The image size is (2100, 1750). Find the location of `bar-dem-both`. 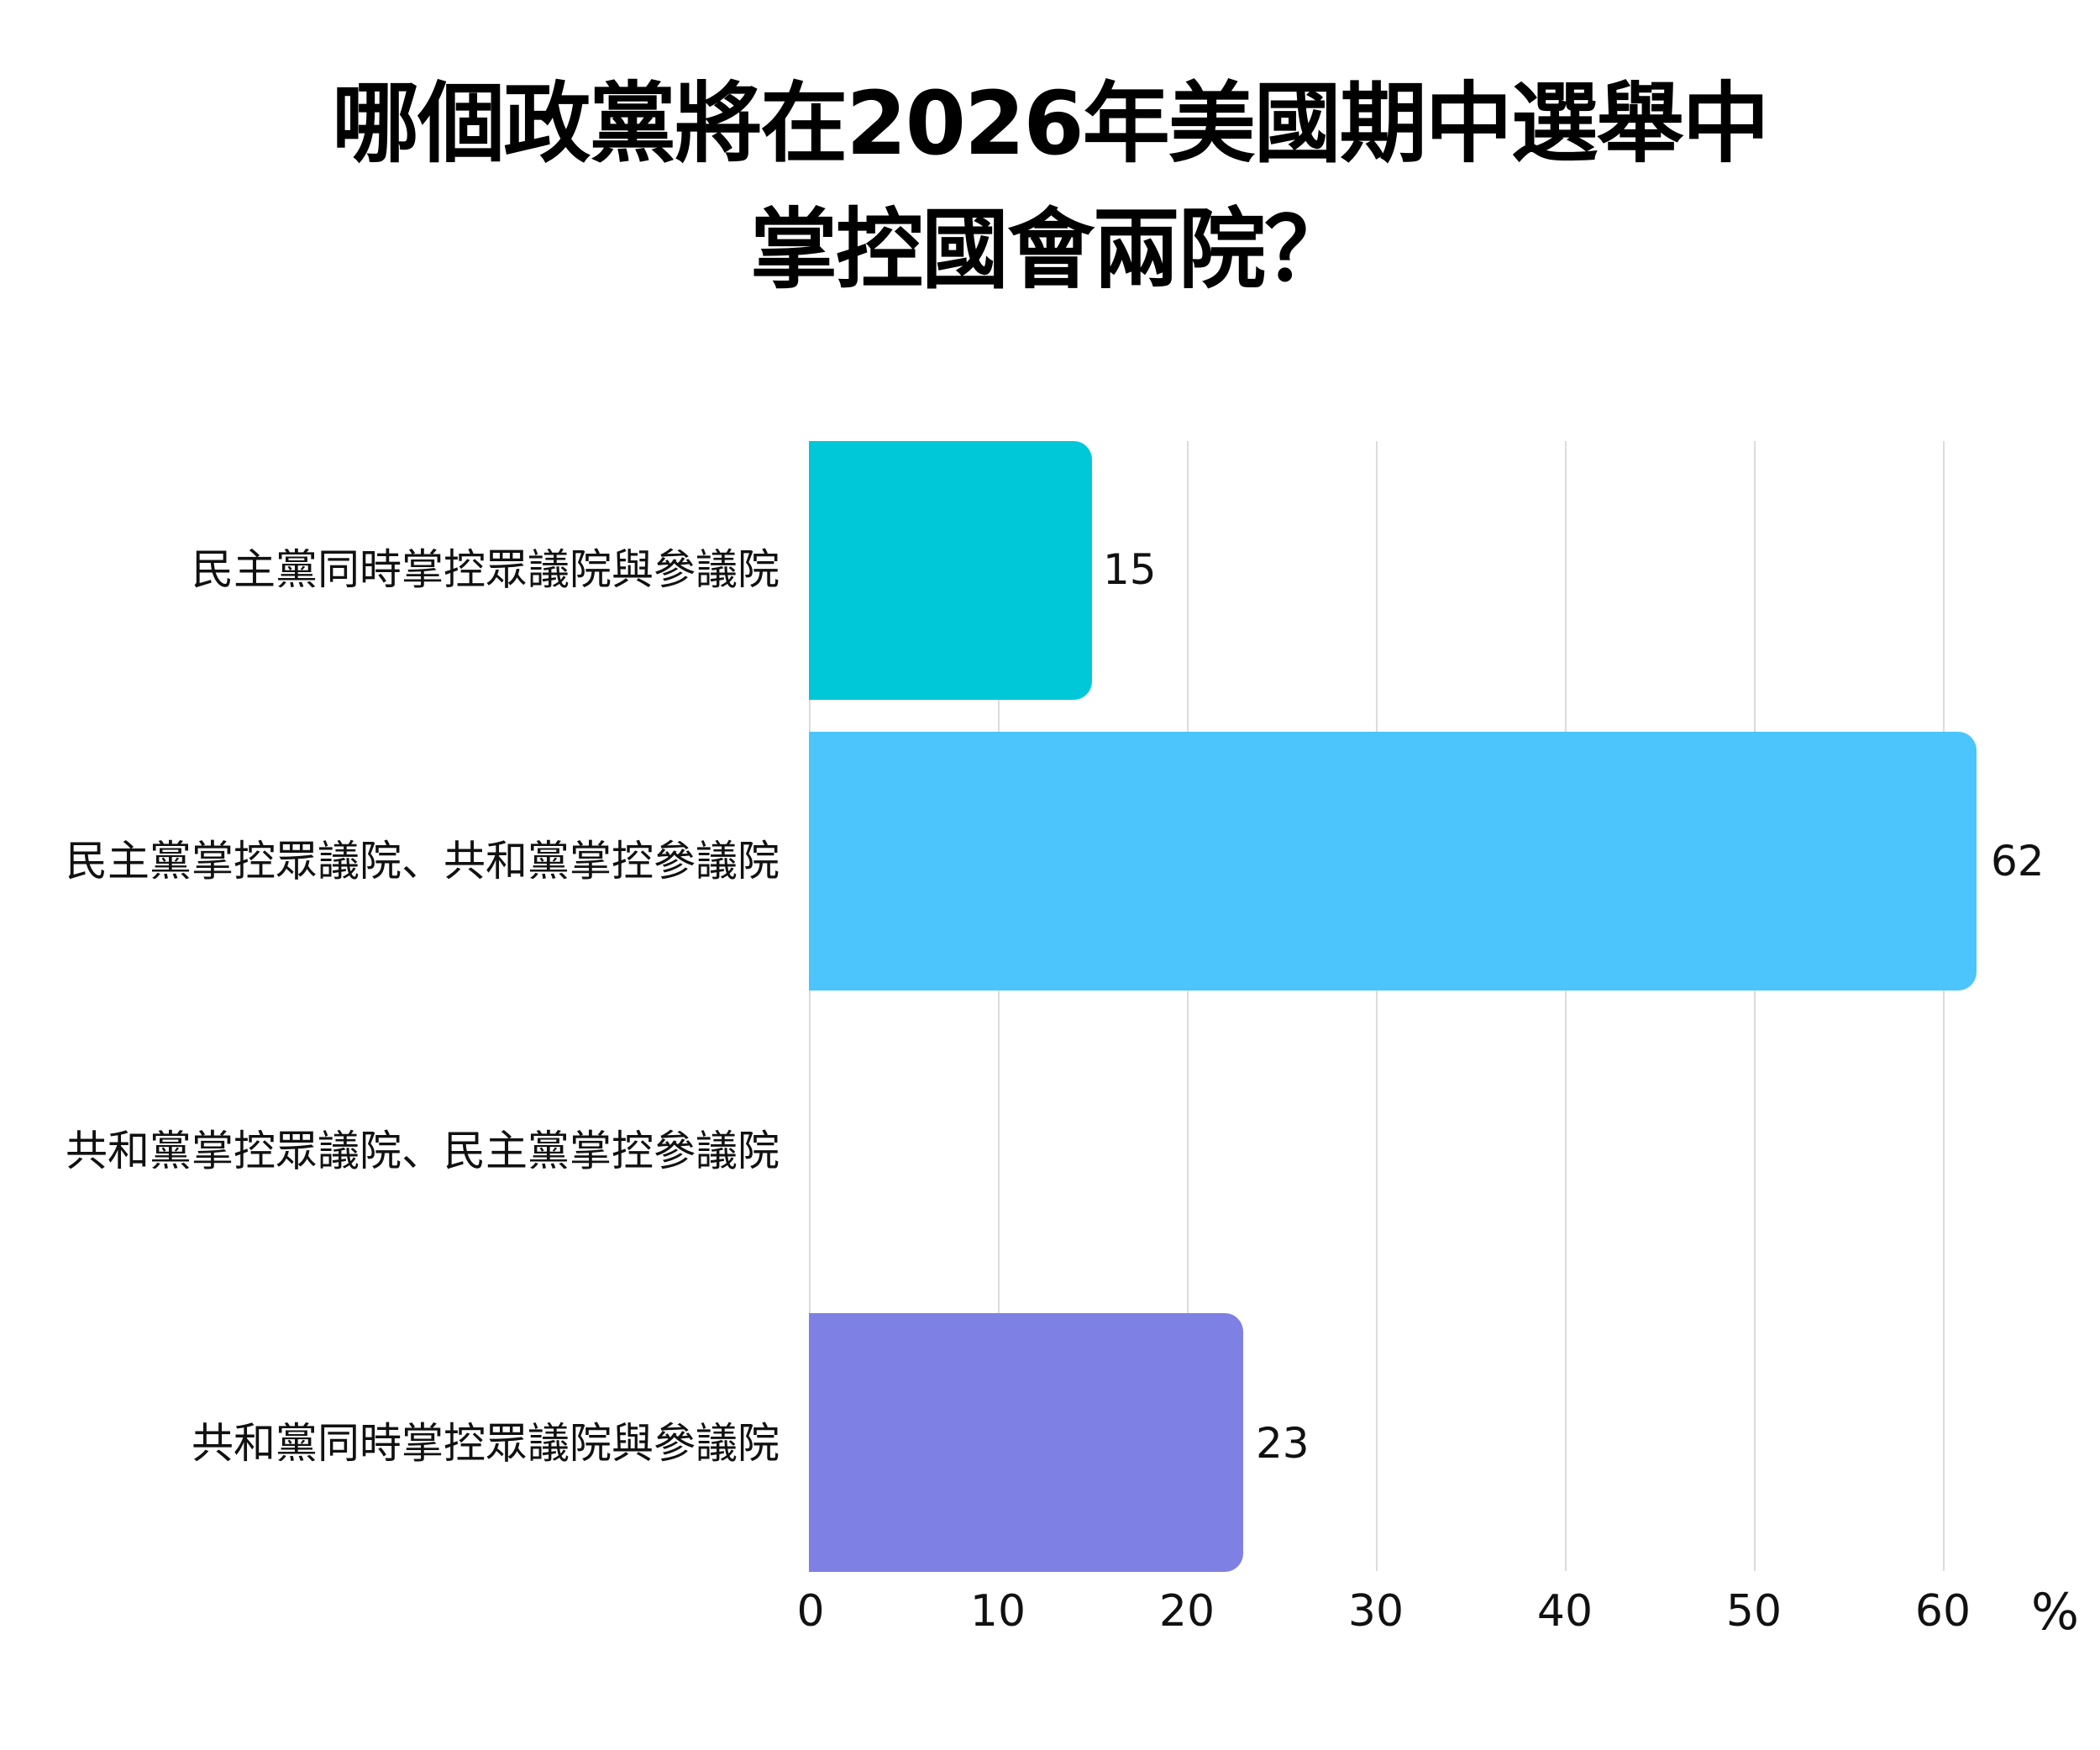

bar-dem-both is located at coordinates (950, 571).